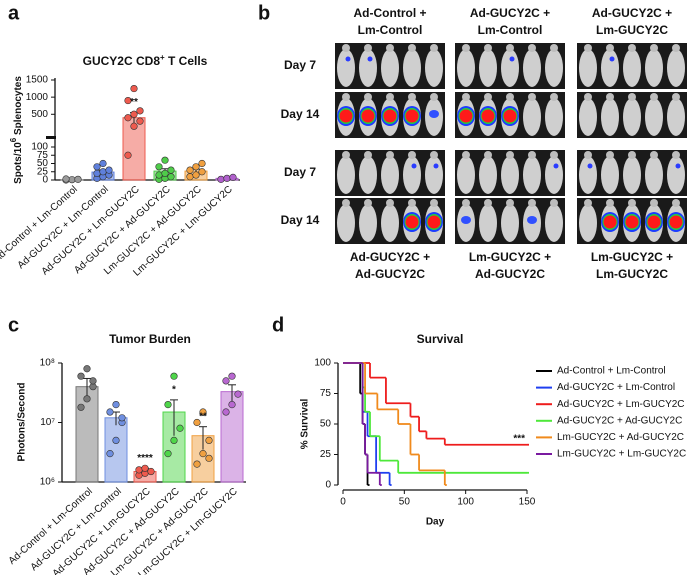 This screenshot has width=691, height=575. Describe the element at coordinates (510, 13) in the screenshot. I see `group-header: Ad-GUCY2C +` at that location.